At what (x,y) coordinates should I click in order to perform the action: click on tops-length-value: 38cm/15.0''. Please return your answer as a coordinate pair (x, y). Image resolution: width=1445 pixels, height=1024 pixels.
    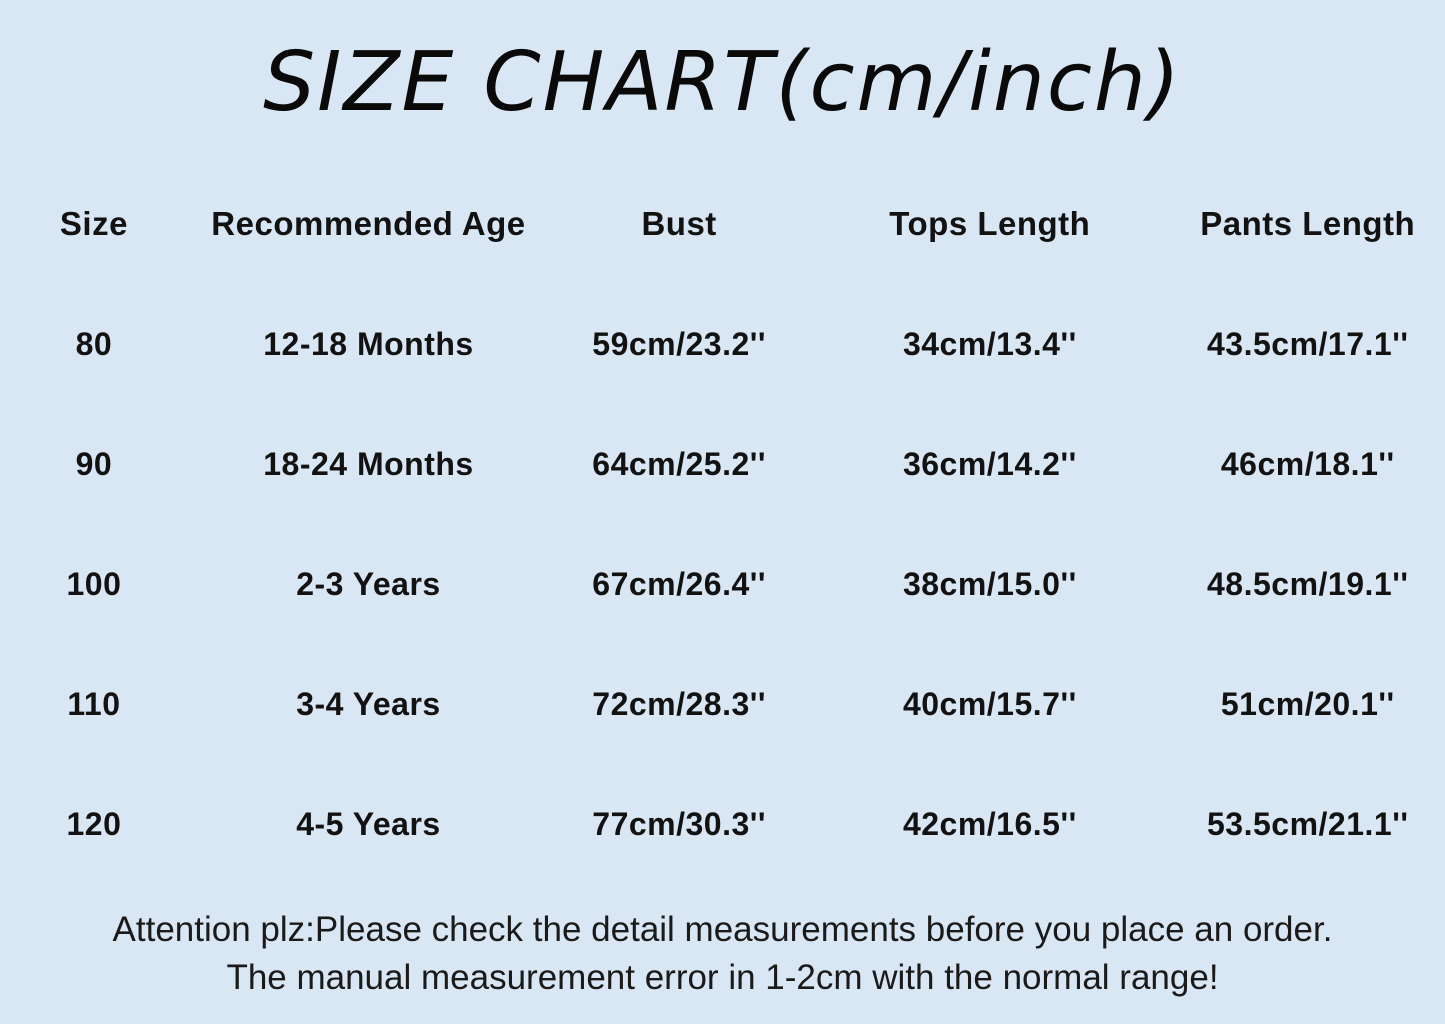
    Looking at the image, I should click on (989, 583).